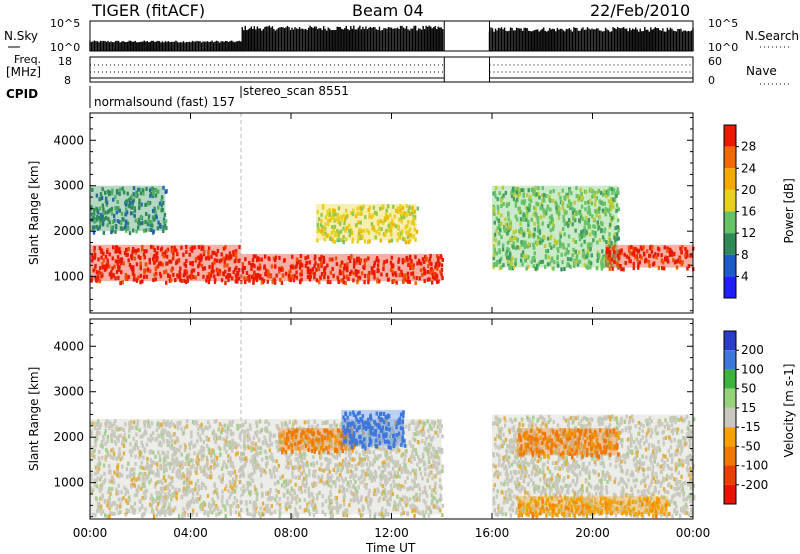 The image size is (800, 554). Describe the element at coordinates (65, 61) in the screenshot. I see `freq-top-tick: 18` at that location.